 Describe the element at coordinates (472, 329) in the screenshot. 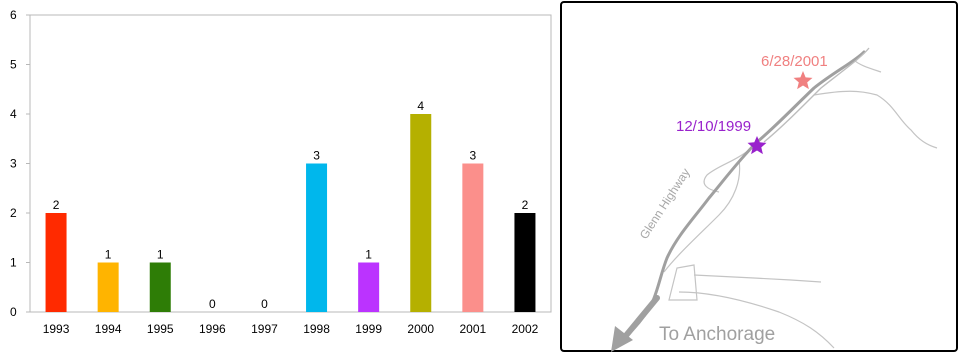

I see `x-tick-label-2001: 2001` at that location.